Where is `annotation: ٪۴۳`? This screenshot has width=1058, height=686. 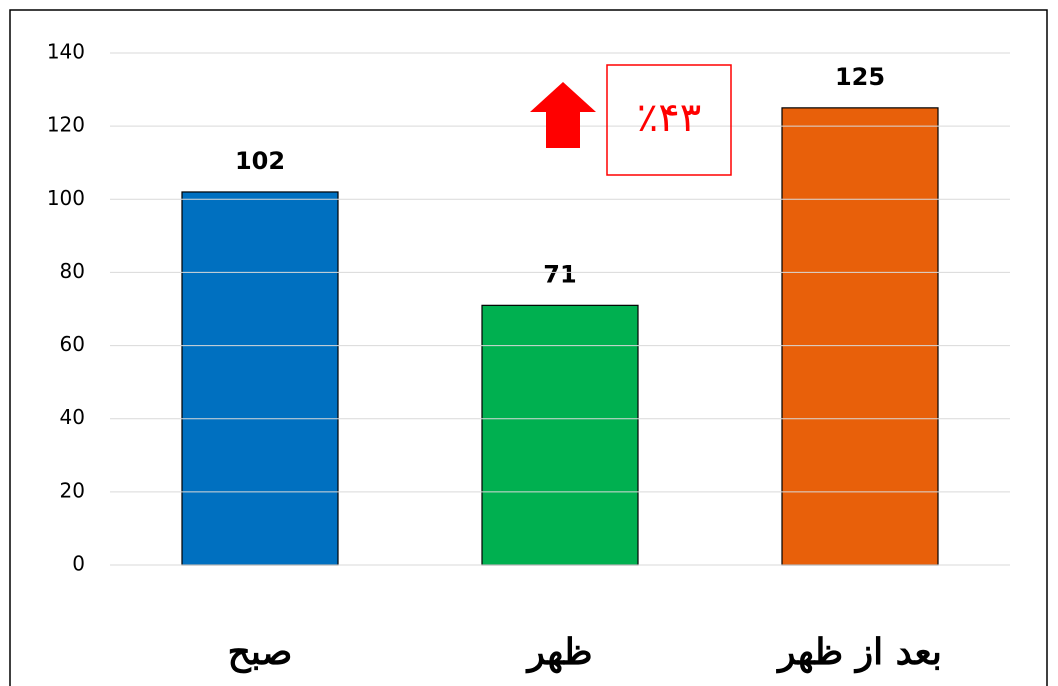
annotation: ٪۴۳ is located at coordinates (669, 118).